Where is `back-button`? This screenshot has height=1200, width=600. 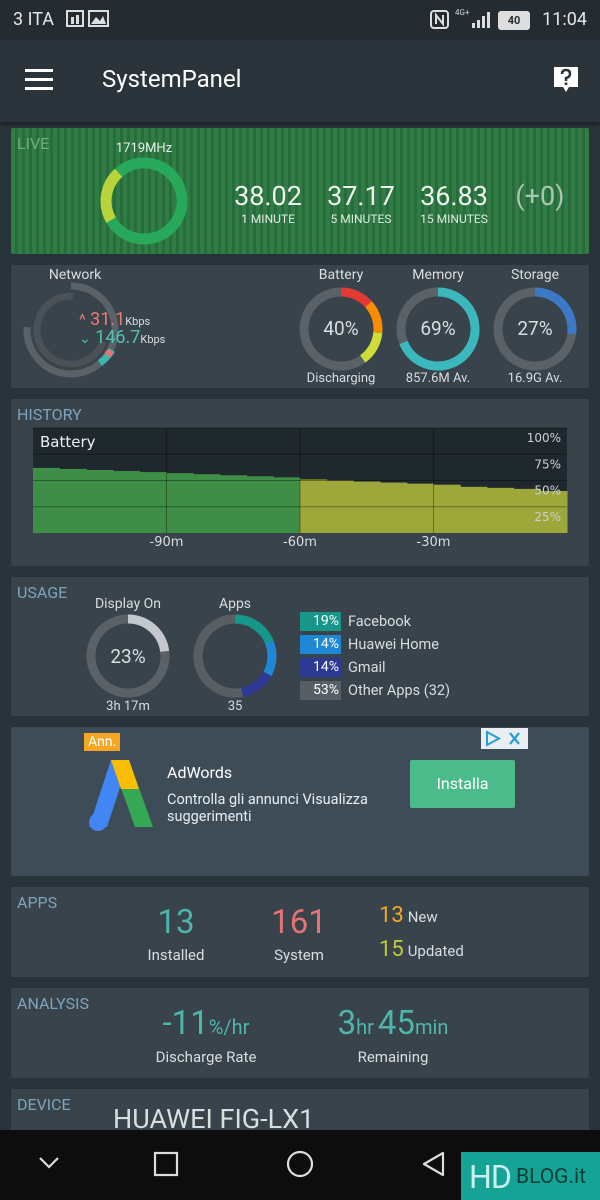
back-button is located at coordinates (433, 1164).